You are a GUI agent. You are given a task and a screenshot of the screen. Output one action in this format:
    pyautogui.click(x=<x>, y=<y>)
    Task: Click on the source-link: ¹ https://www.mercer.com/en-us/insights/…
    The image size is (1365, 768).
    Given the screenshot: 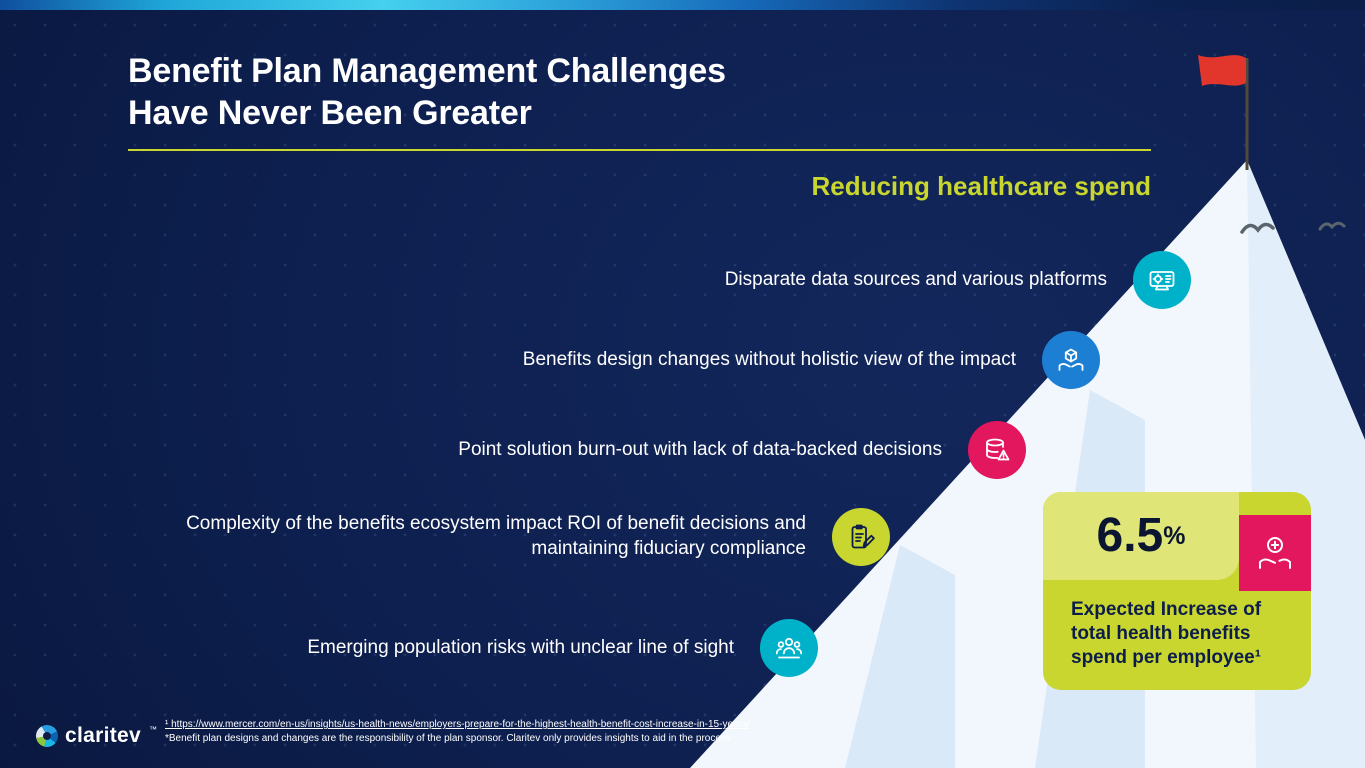 What is the action you would take?
    pyautogui.click(x=457, y=724)
    